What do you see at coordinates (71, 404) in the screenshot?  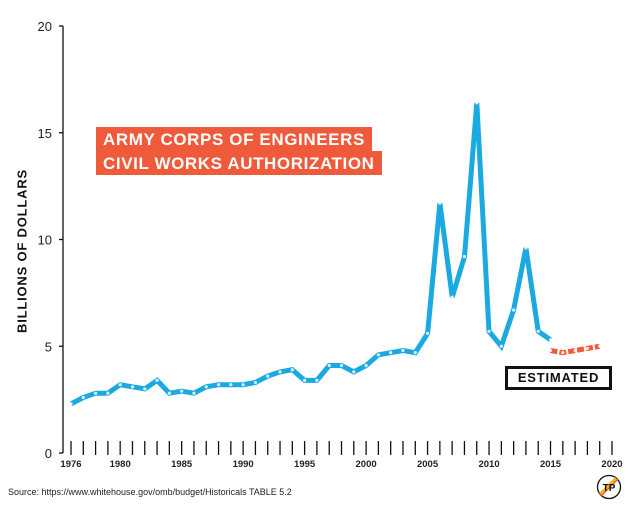 I see `data-point-actual-1976` at bounding box center [71, 404].